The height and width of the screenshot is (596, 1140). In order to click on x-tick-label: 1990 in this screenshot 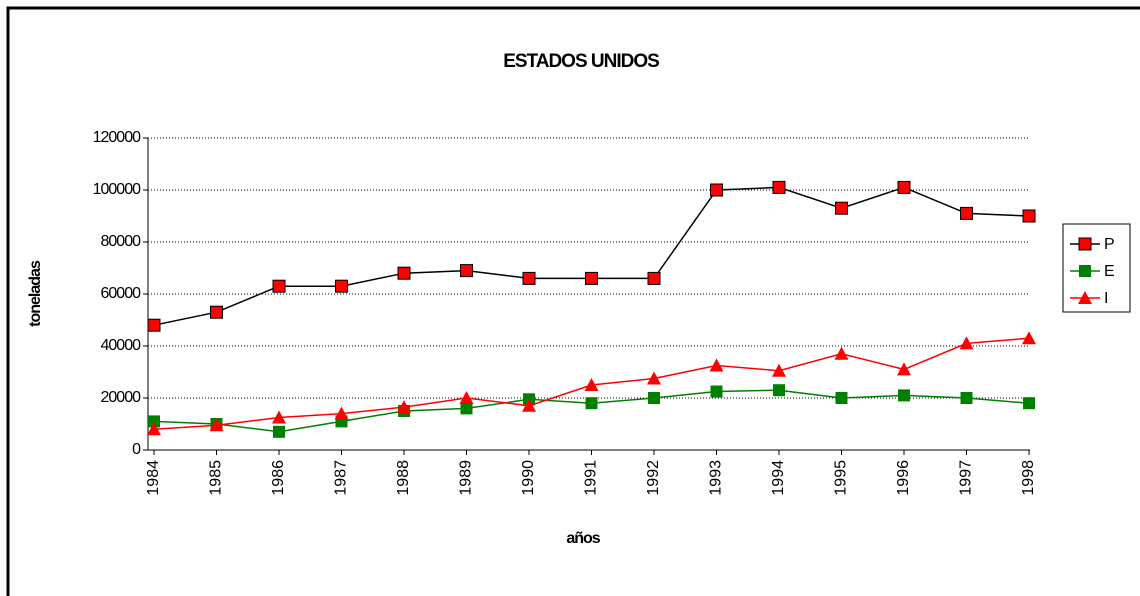, I will do `click(528, 478)`.